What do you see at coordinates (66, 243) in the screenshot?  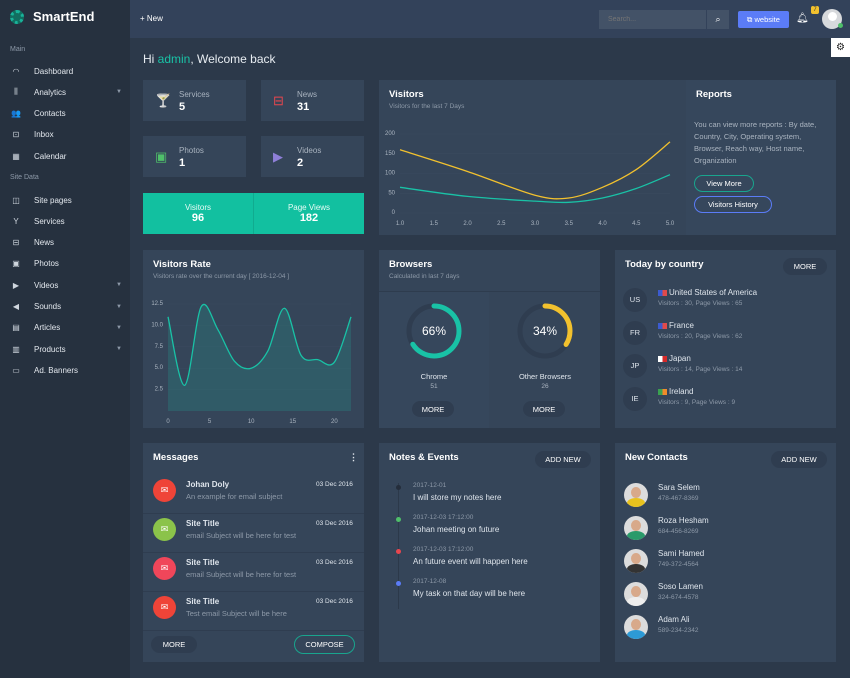 I see `sidebar-item-news: ⊟ News` at bounding box center [66, 243].